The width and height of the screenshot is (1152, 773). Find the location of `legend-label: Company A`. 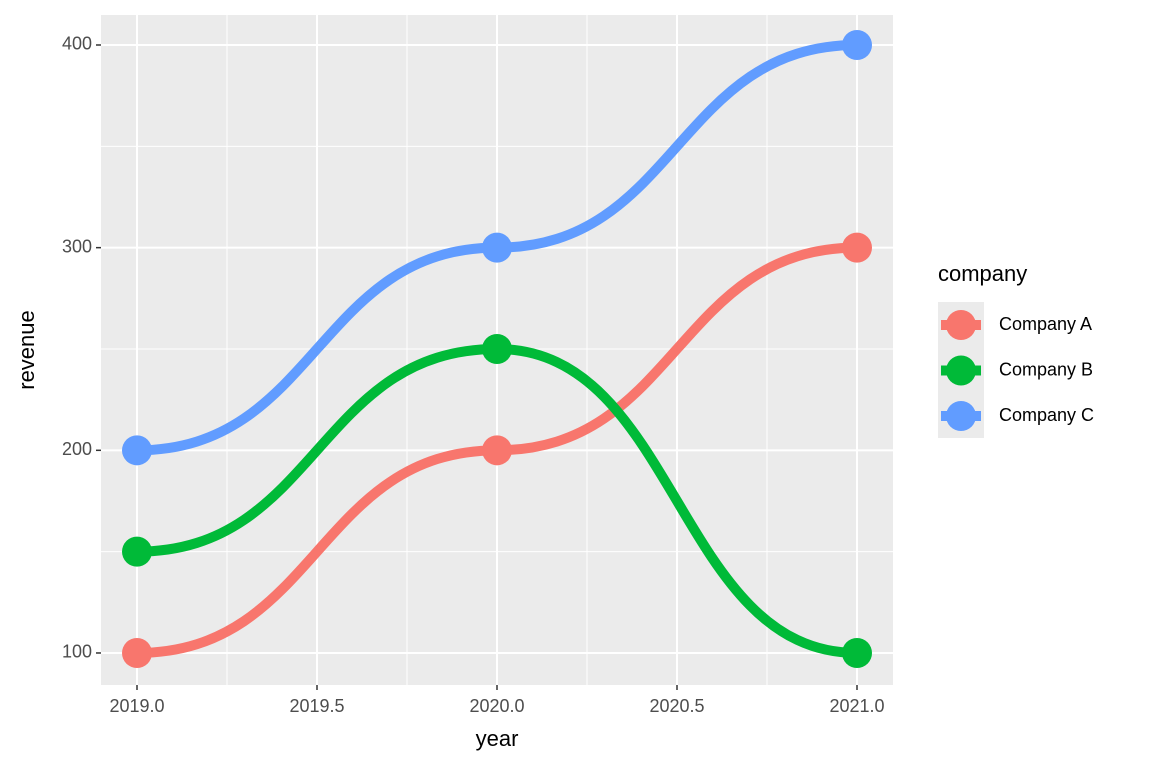

legend-label: Company A is located at coordinates (1045, 324).